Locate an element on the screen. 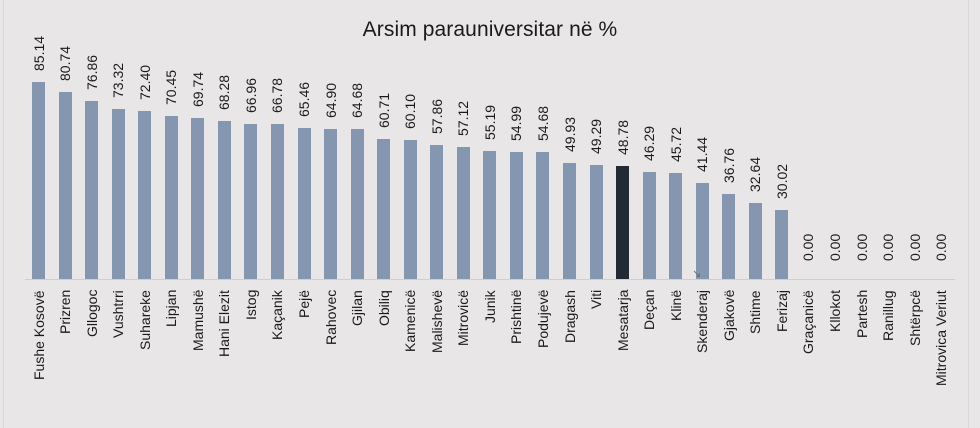  data-label: 80.74 is located at coordinates (65, 63).